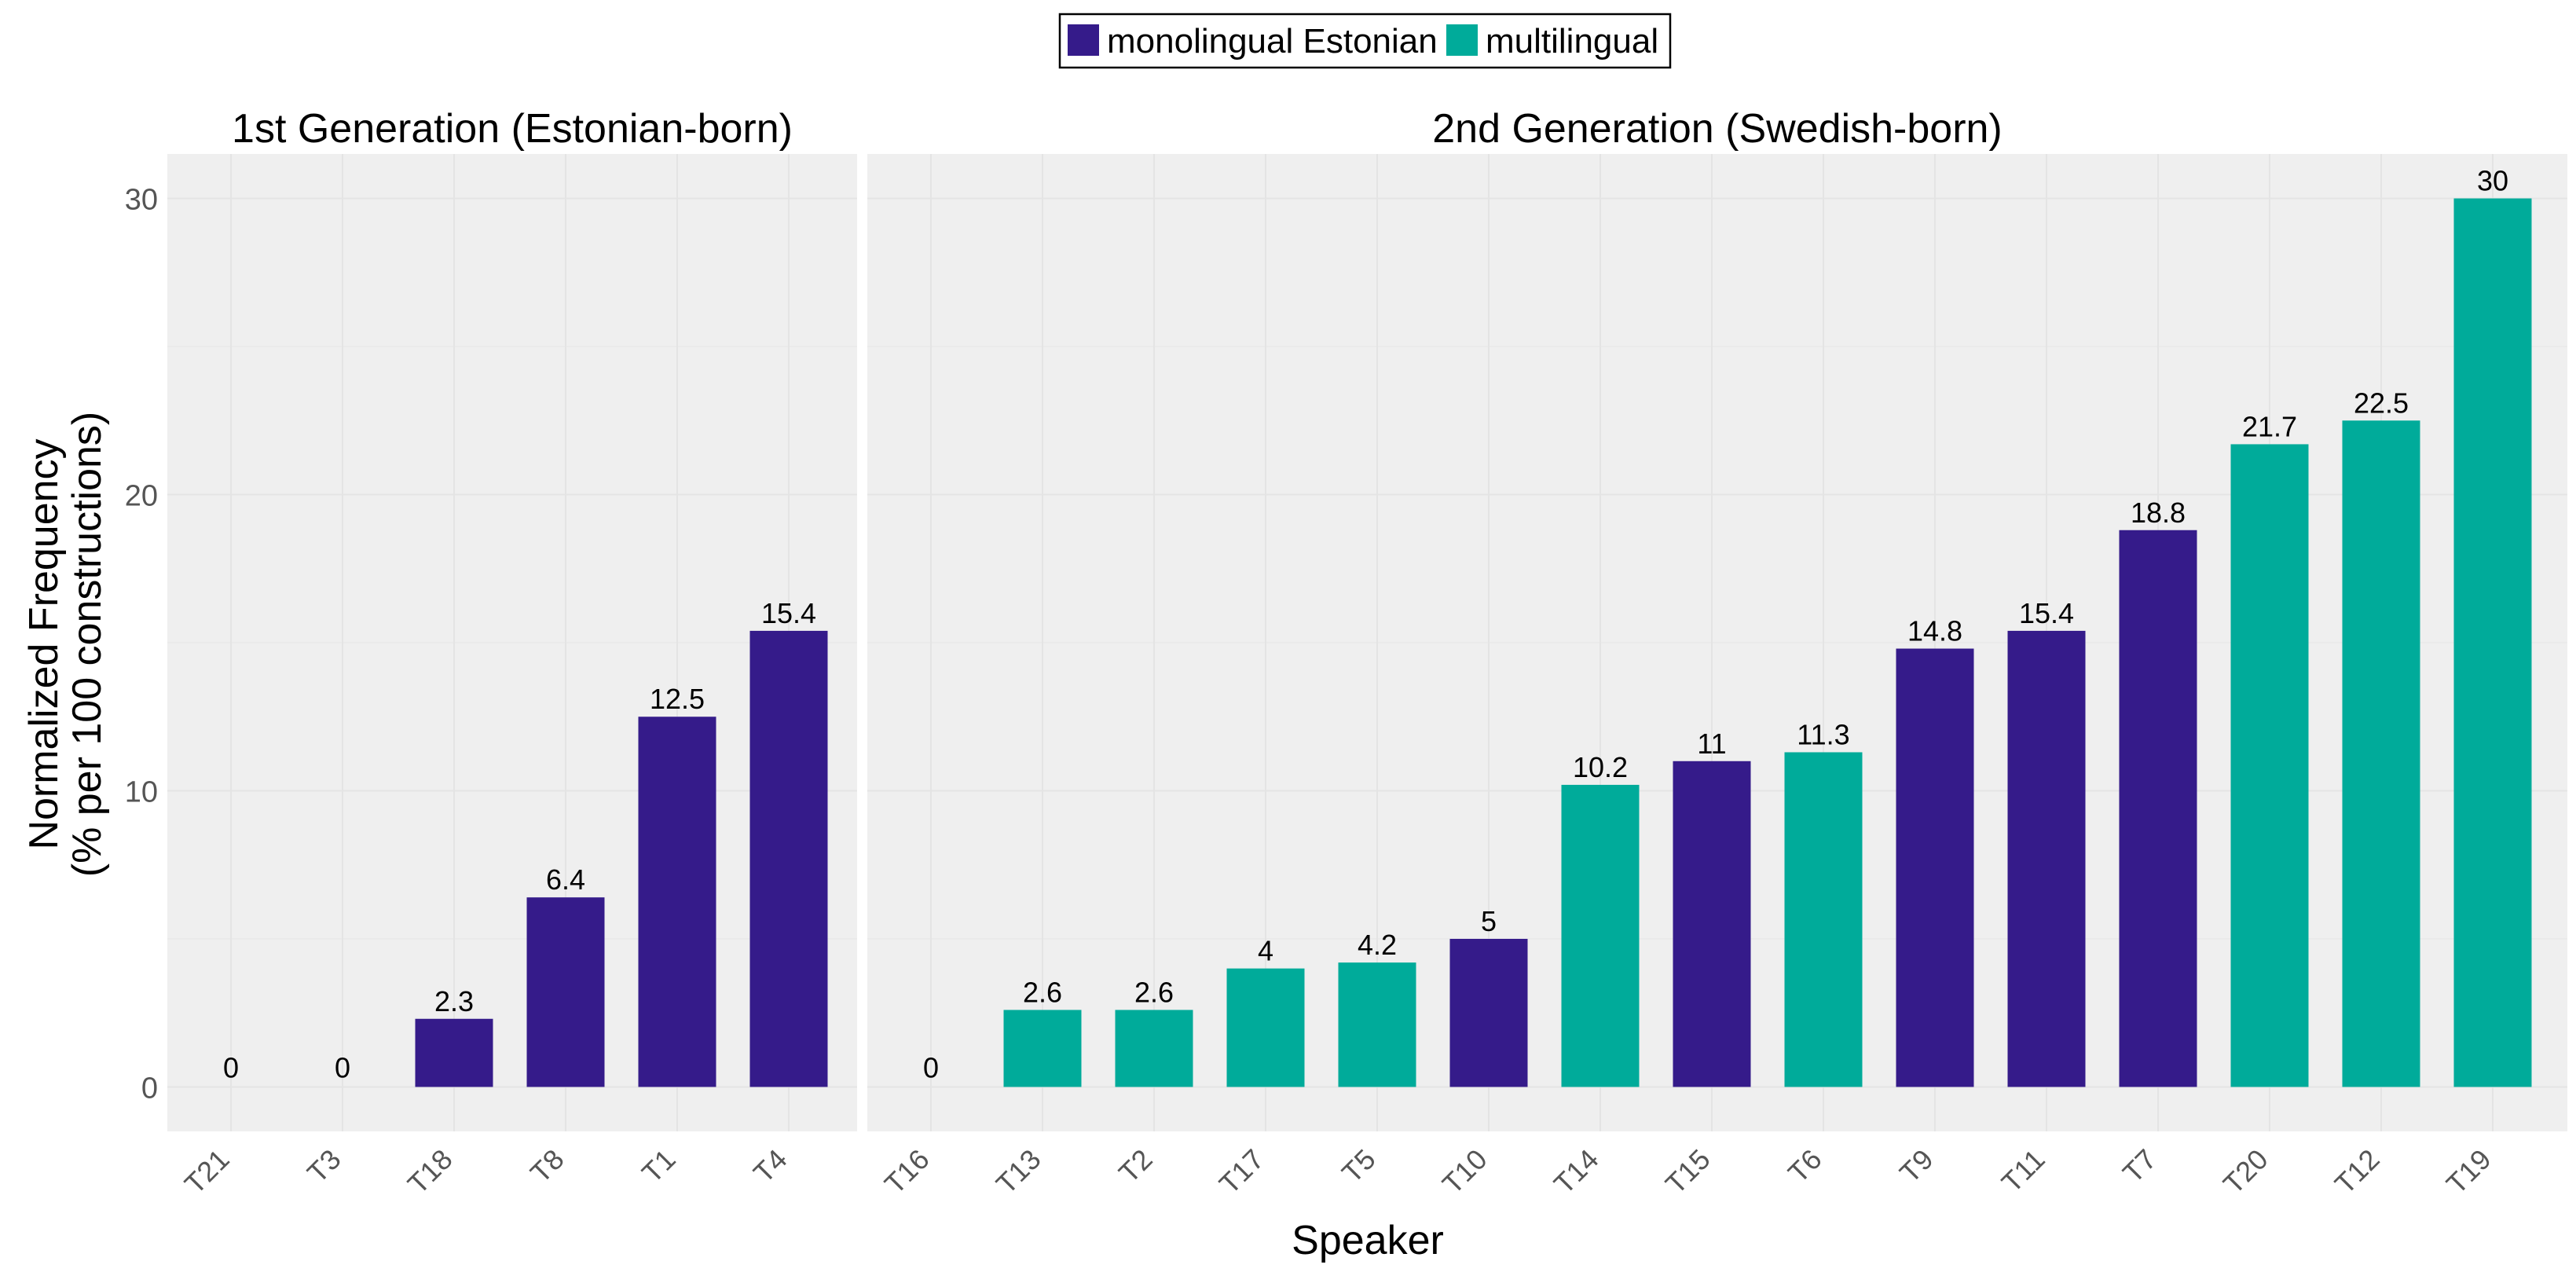 This screenshot has width=2576, height=1283. Describe the element at coordinates (2381, 403) in the screenshot. I see `data-label-t12: 22.5` at that location.